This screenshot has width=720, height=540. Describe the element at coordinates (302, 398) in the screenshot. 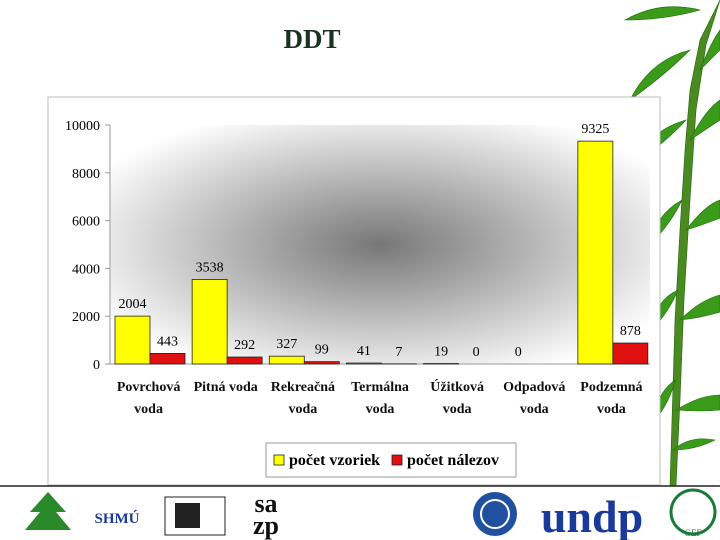

I see `x-tick-label: Rekreačná voda` at that location.